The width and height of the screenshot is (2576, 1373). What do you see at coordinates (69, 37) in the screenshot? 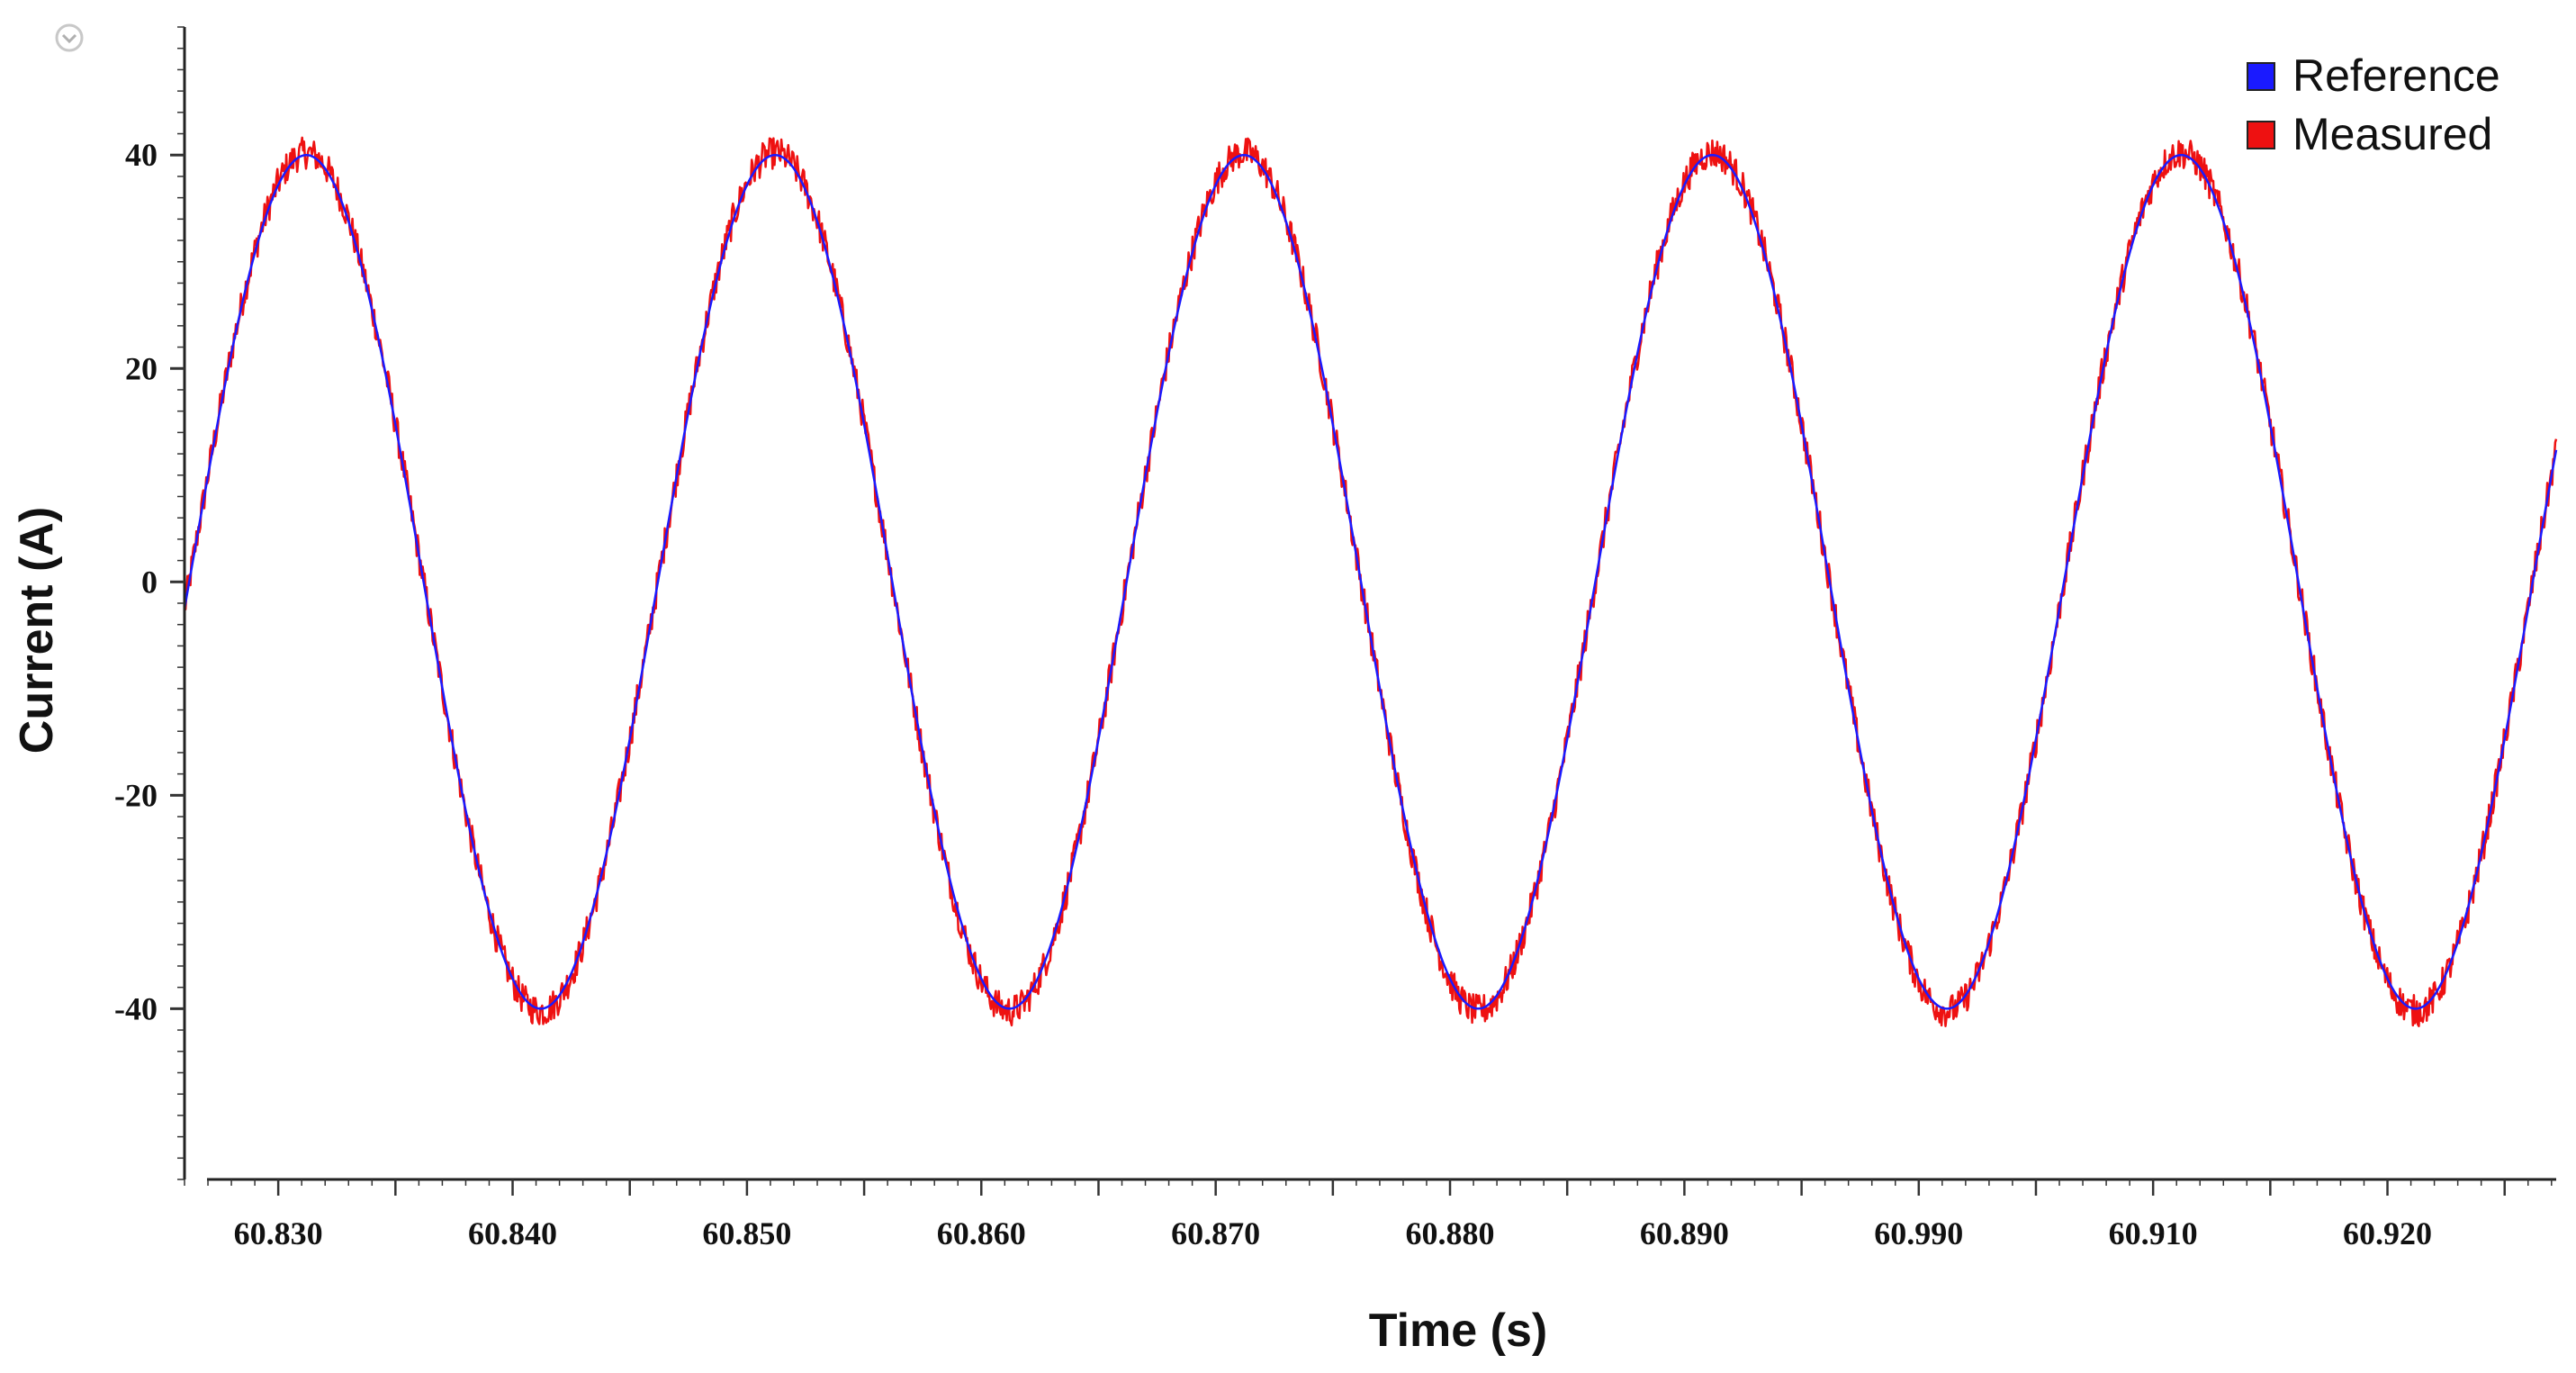
I see `chevron-down-icon` at bounding box center [69, 37].